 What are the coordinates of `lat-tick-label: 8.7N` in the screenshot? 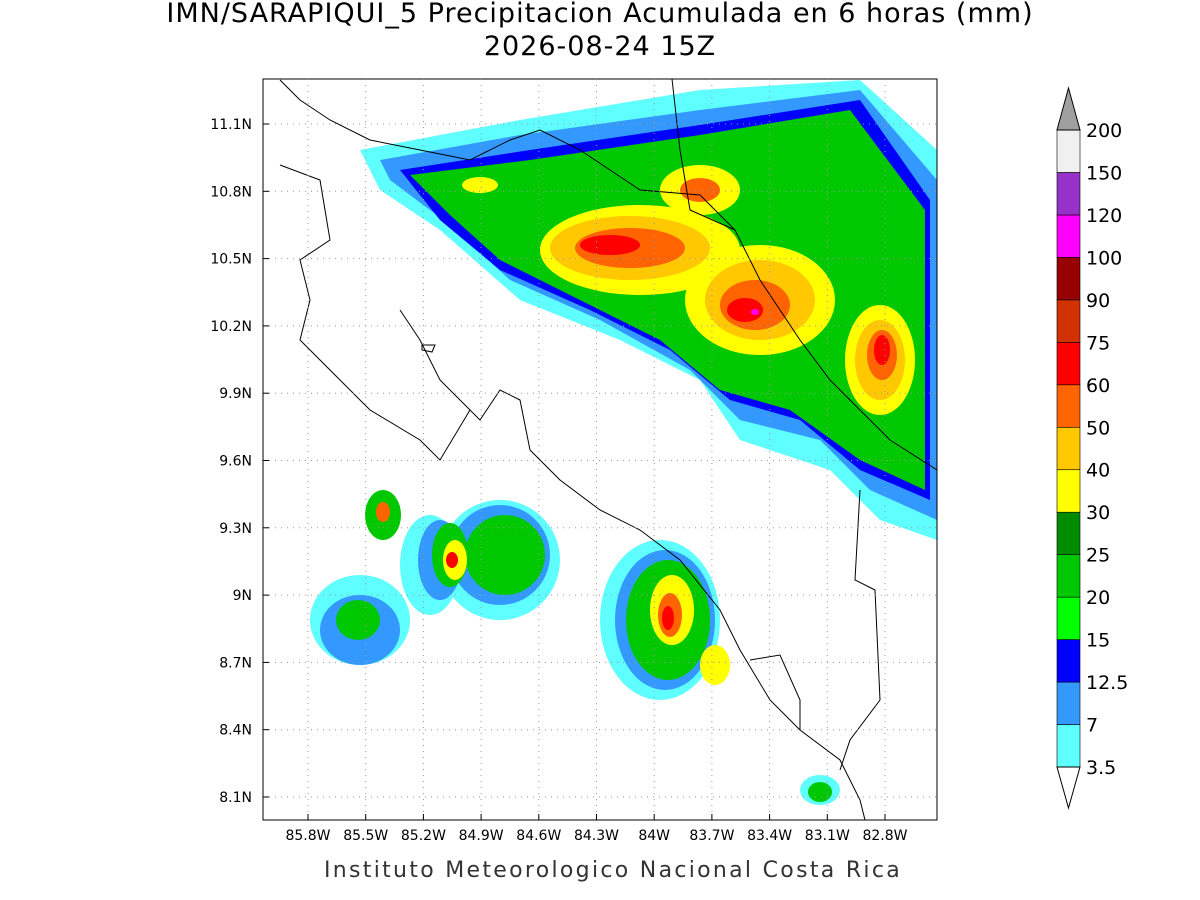 It's located at (235, 663).